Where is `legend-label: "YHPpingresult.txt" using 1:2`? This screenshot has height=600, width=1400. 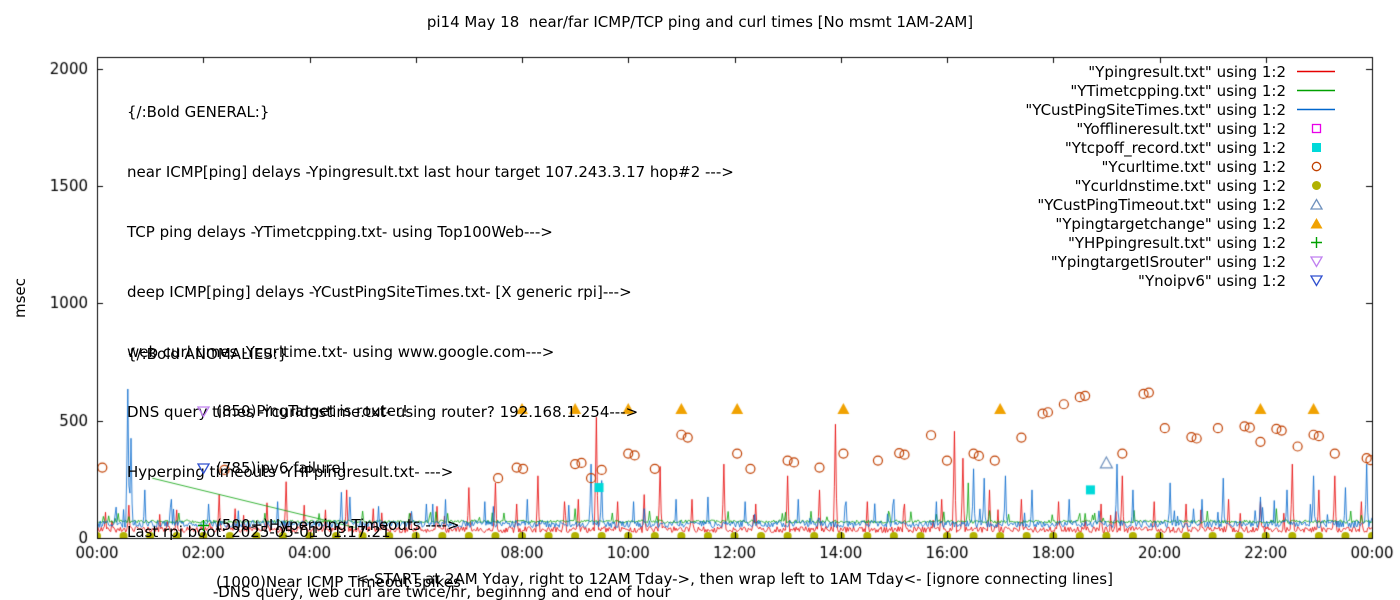
legend-label: "YHPpingresult.txt" using 1:2 is located at coordinates (1176, 242).